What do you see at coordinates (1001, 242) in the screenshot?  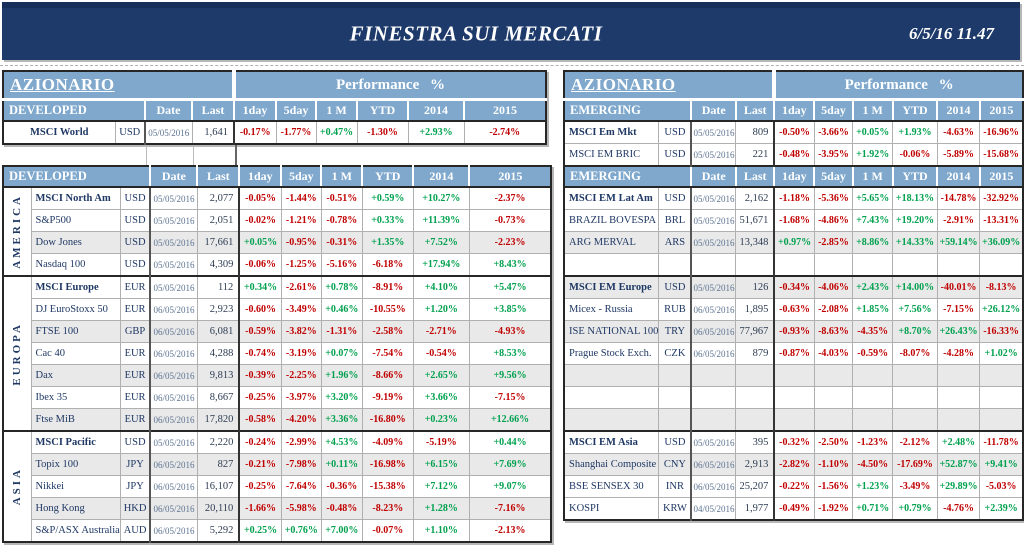 I see `perf-cell: +36.09%` at bounding box center [1001, 242].